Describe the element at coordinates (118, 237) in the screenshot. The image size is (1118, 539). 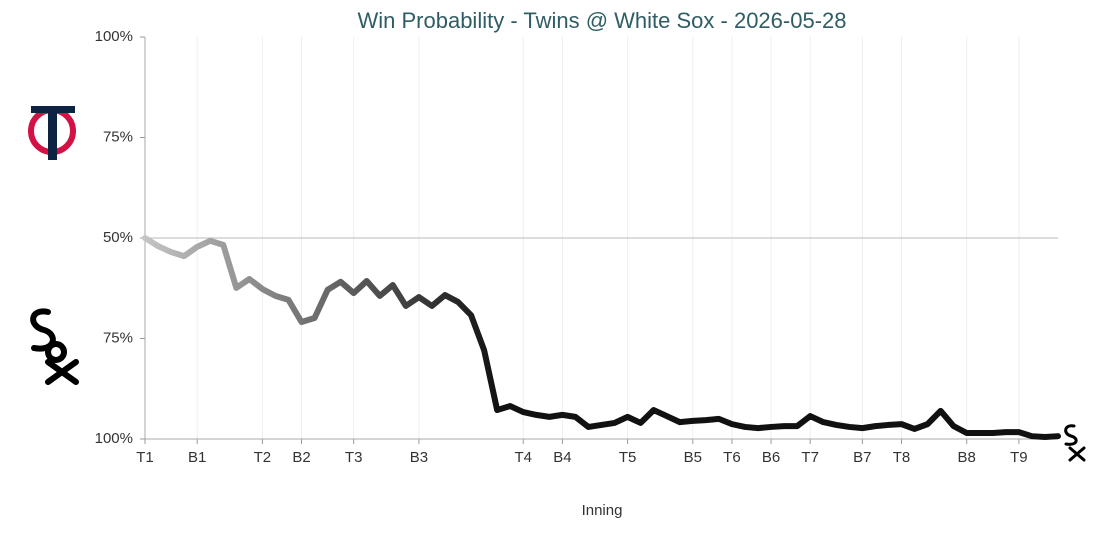
I see `y-tick-label: 50%` at that location.